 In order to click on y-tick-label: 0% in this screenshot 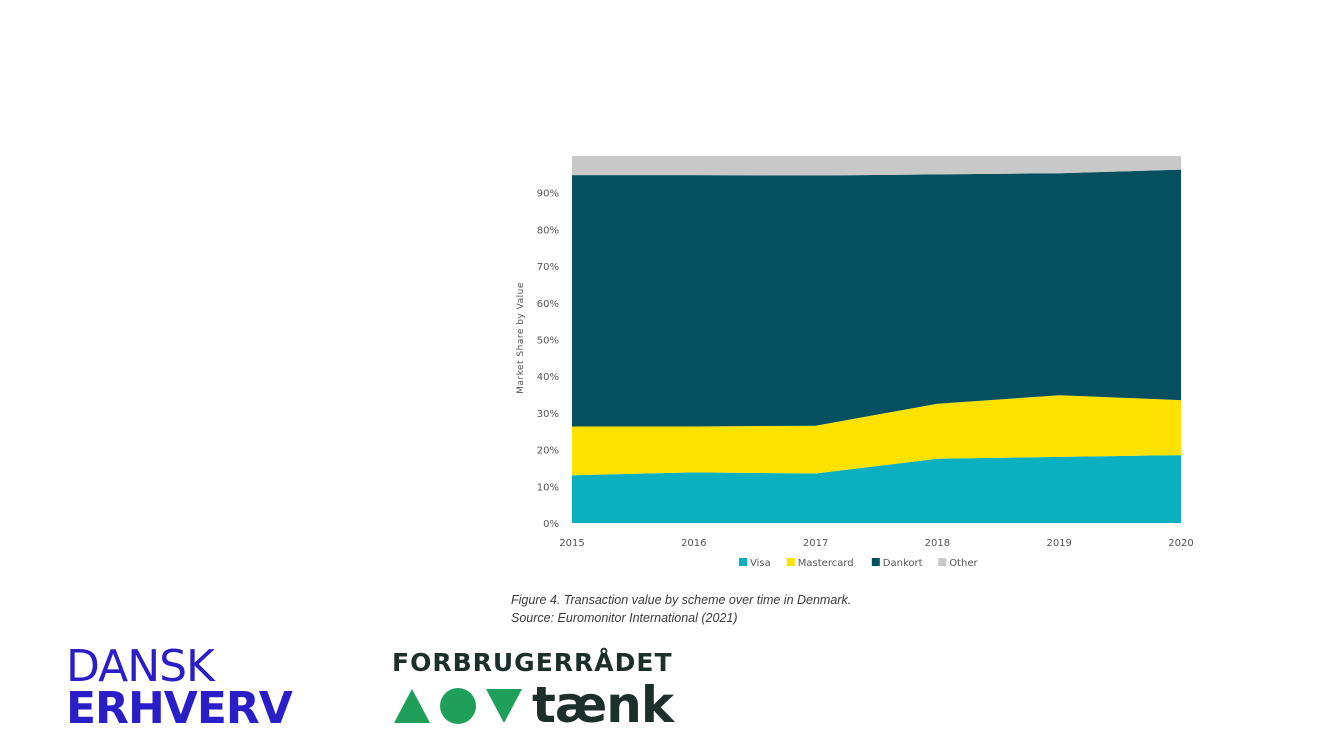, I will do `click(551, 524)`.